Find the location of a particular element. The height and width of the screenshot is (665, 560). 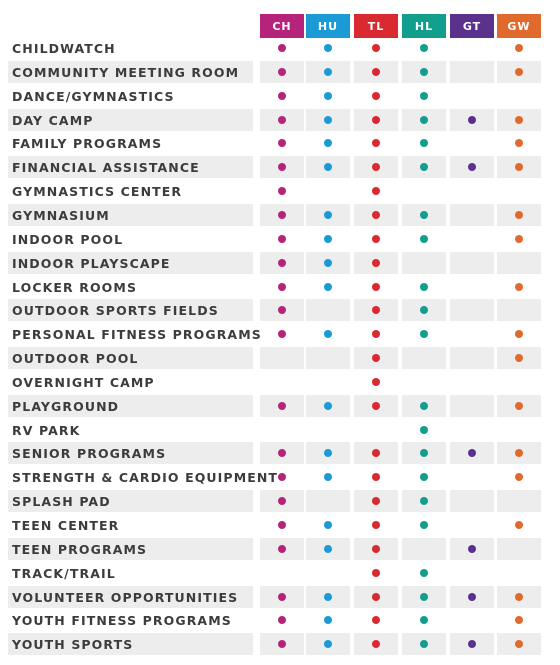

row-label: FAMILY PROGRAMS is located at coordinates (87, 144).